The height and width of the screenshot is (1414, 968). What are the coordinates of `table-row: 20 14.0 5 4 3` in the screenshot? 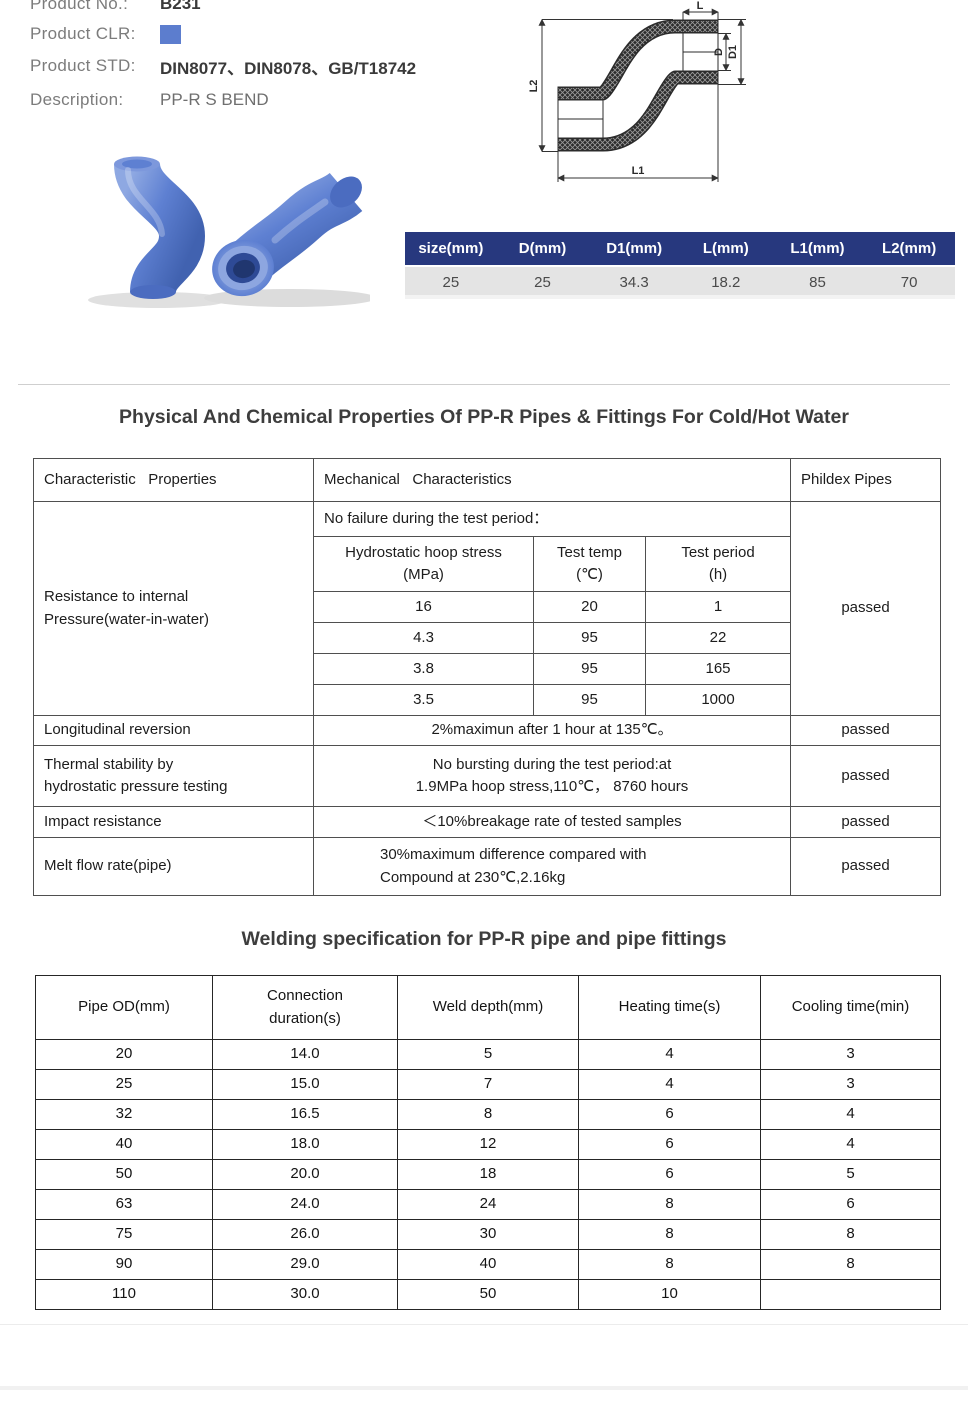 It's located at (488, 1054).